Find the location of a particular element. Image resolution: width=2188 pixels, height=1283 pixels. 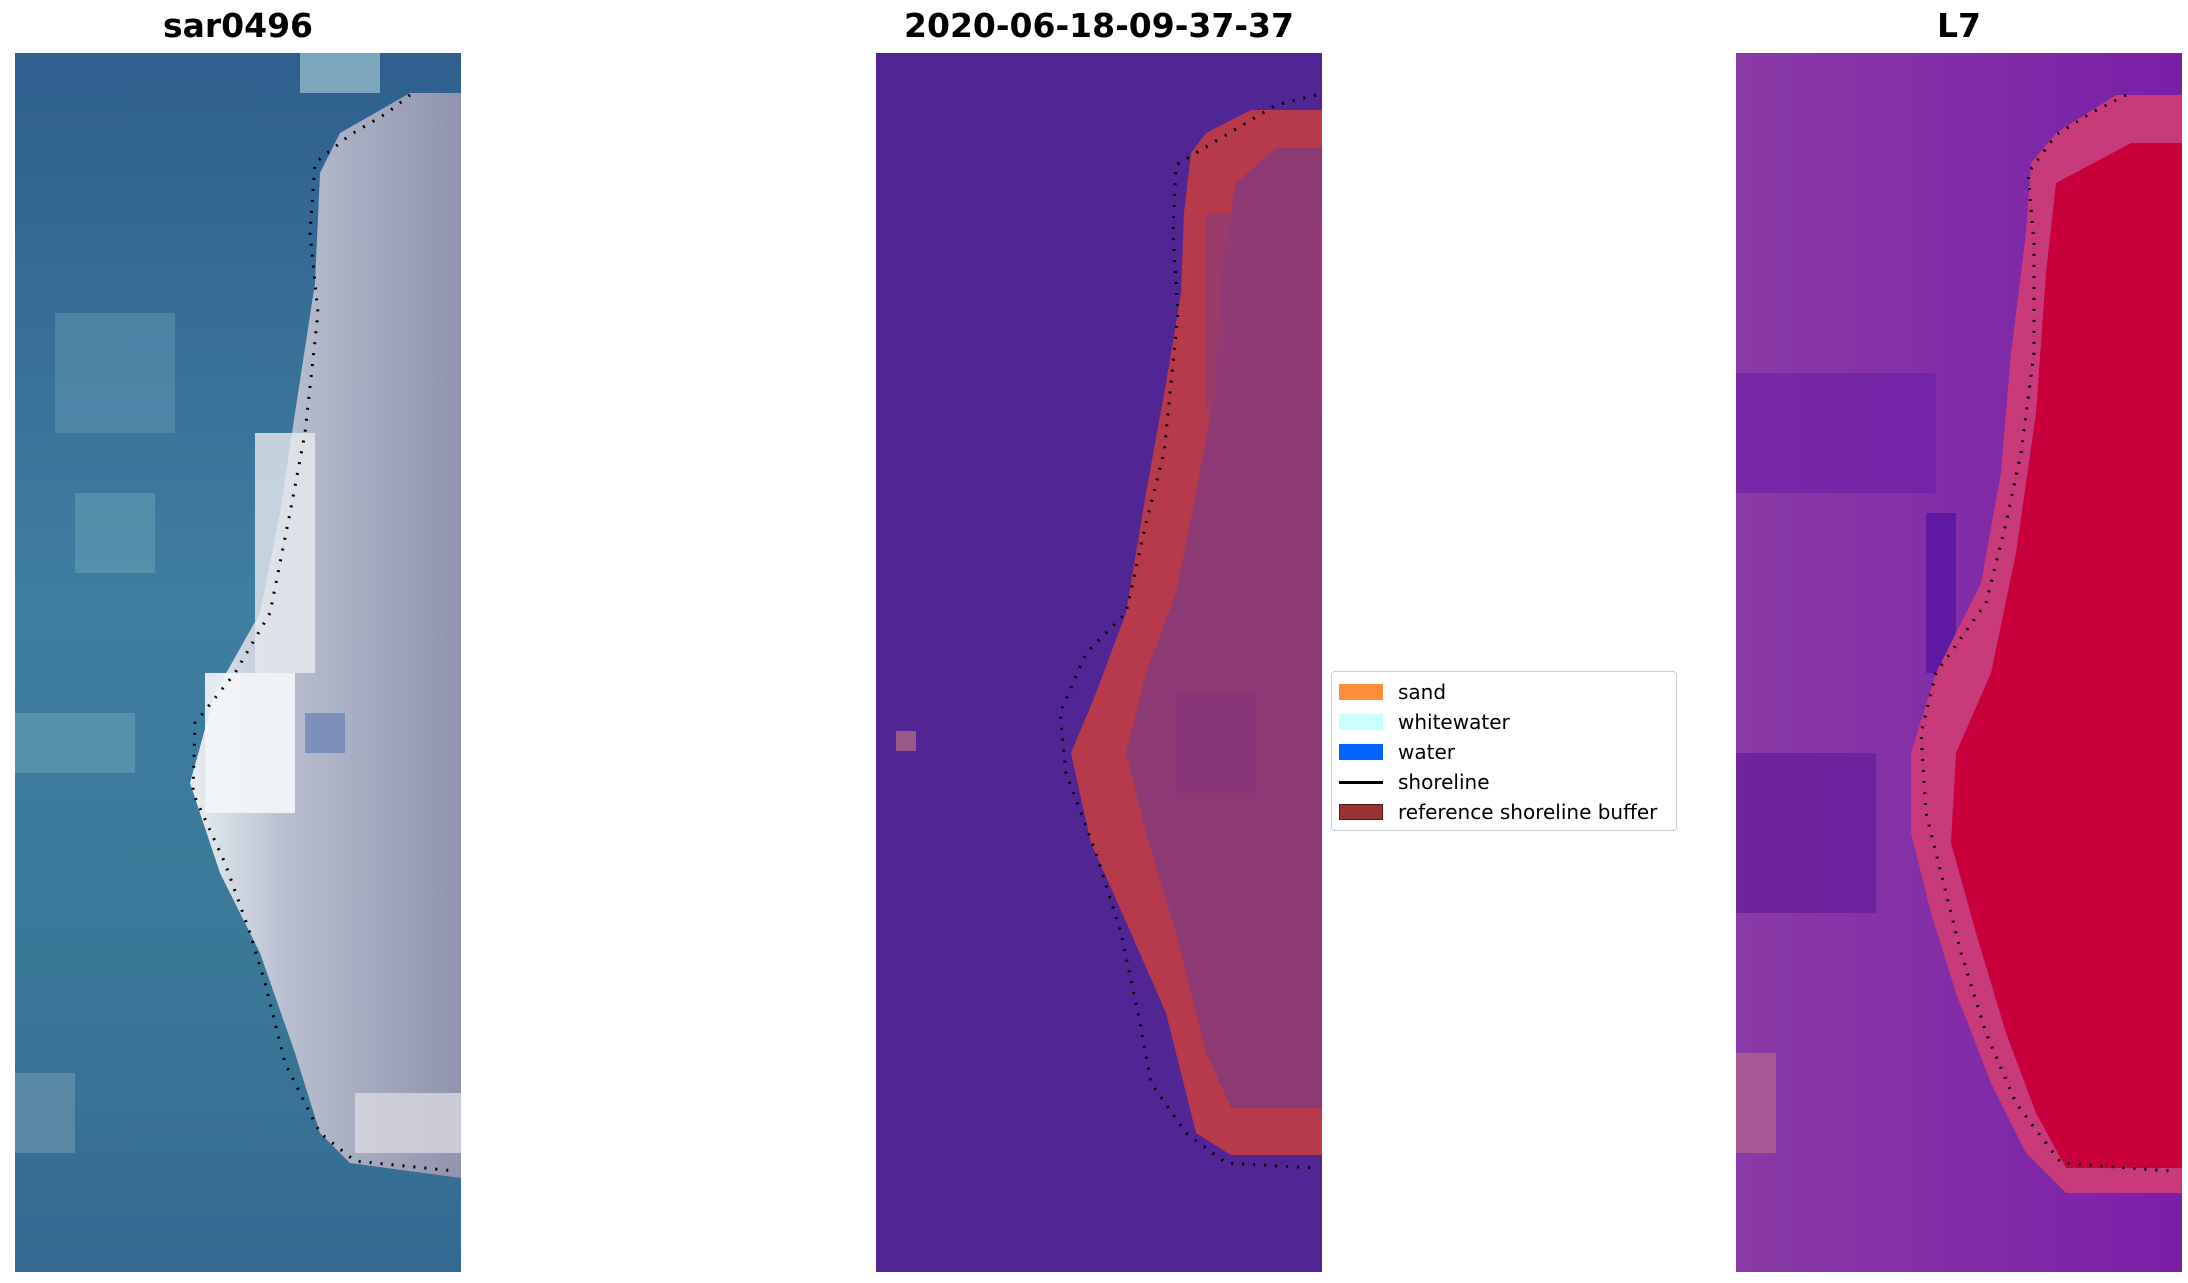

legend-label-shoreline: shoreline is located at coordinates (1444, 782).